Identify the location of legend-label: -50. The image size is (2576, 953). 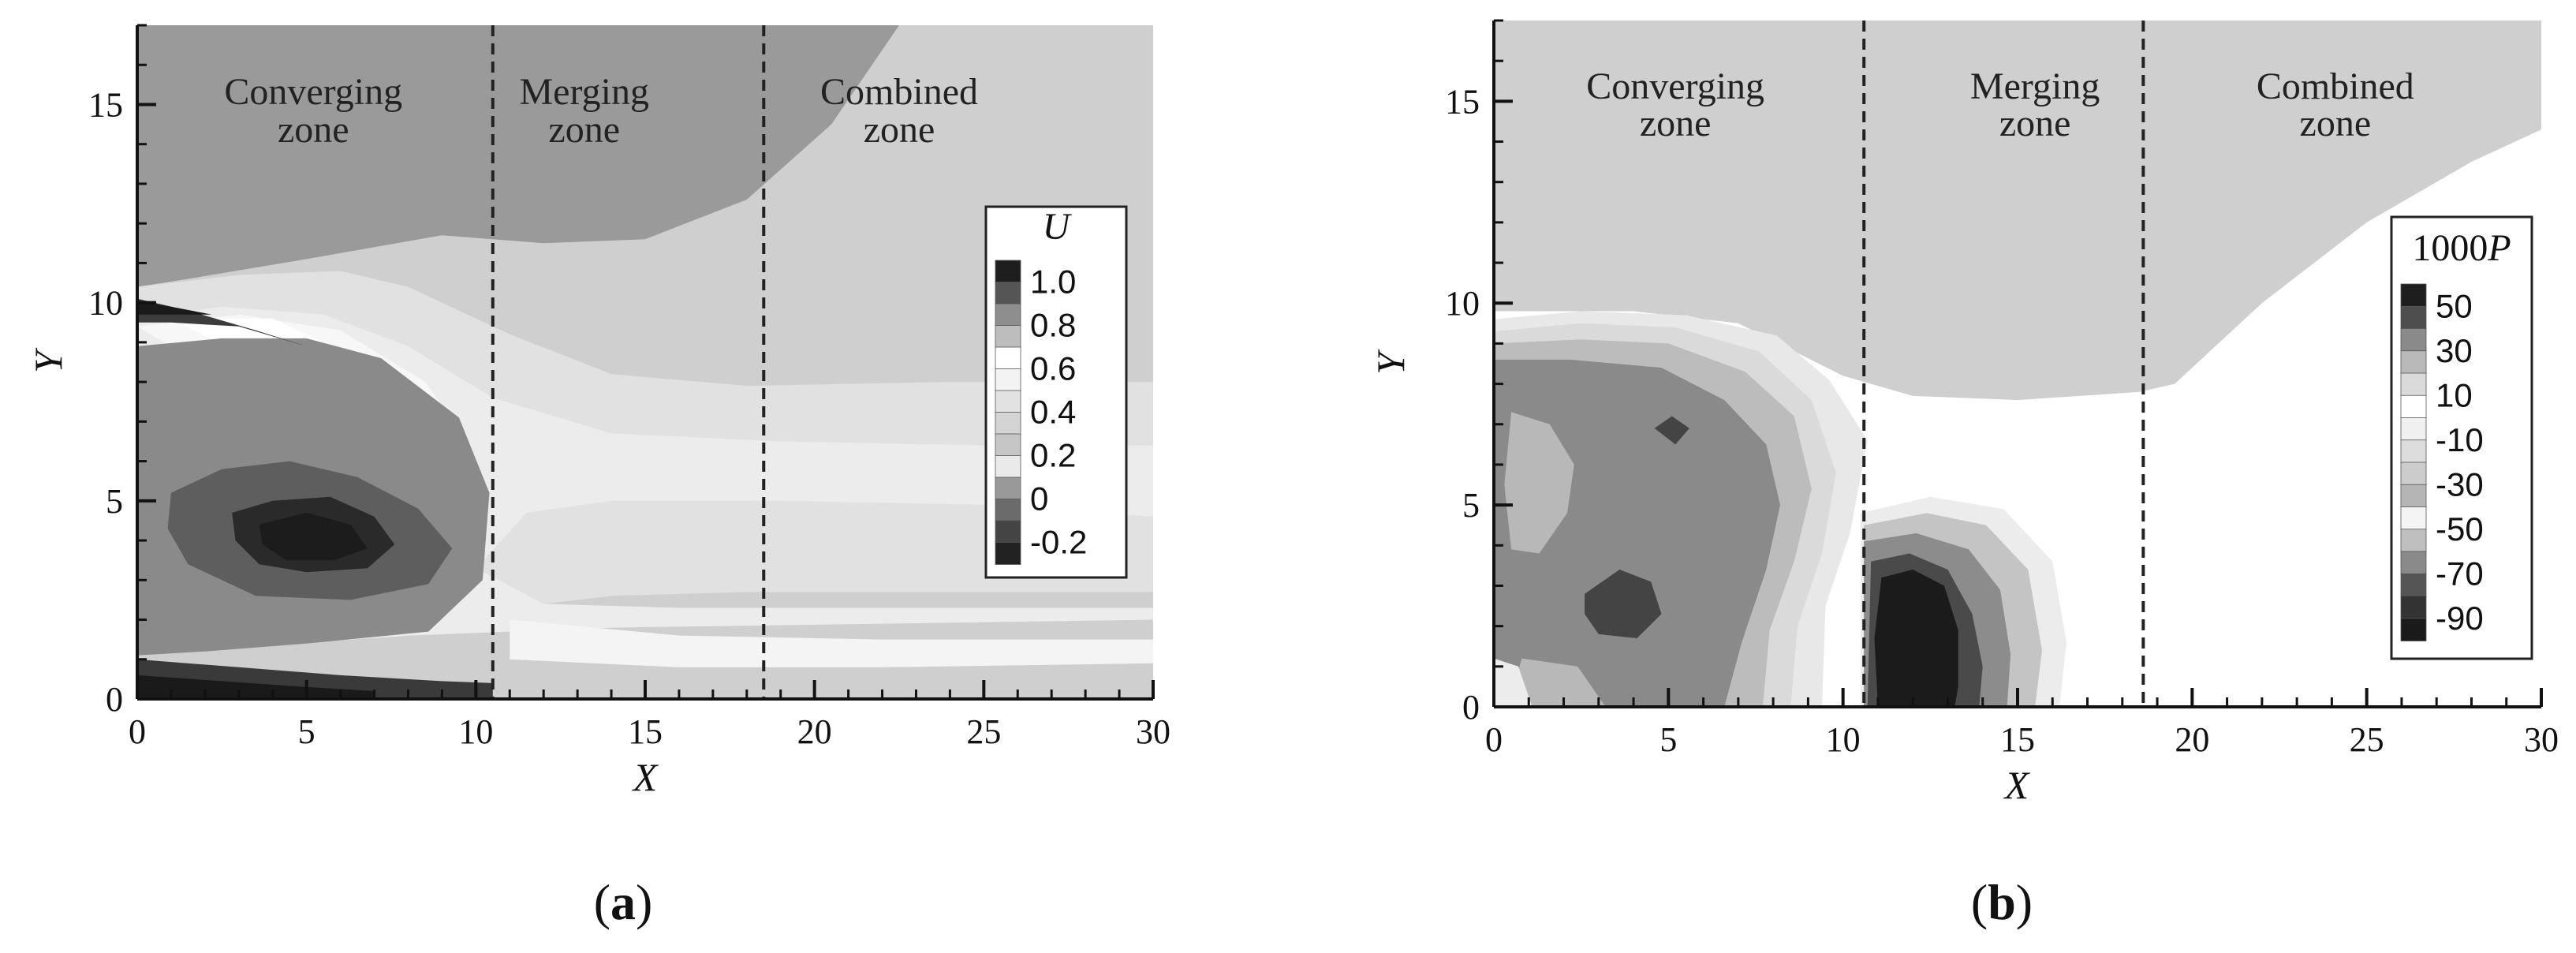
(2460, 529).